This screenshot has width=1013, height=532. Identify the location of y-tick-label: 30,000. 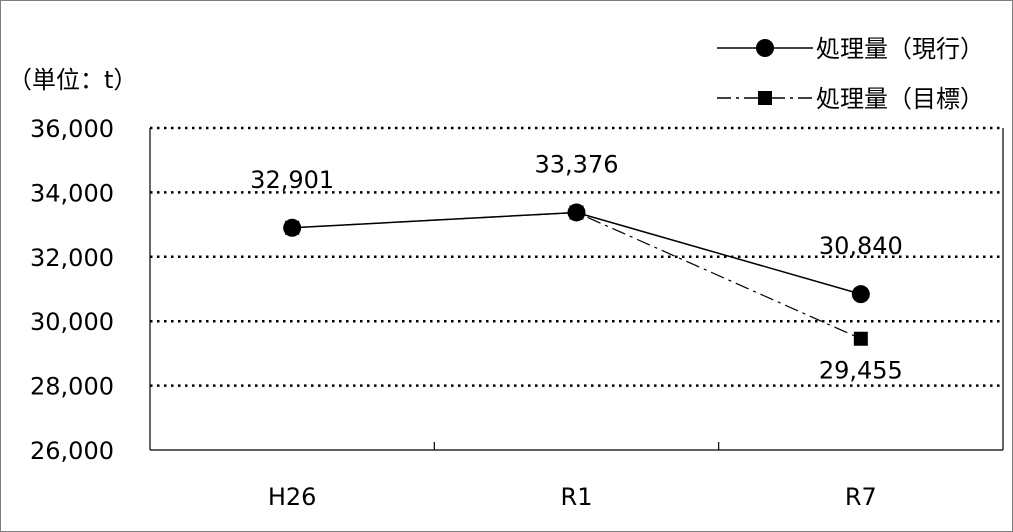
(72, 322).